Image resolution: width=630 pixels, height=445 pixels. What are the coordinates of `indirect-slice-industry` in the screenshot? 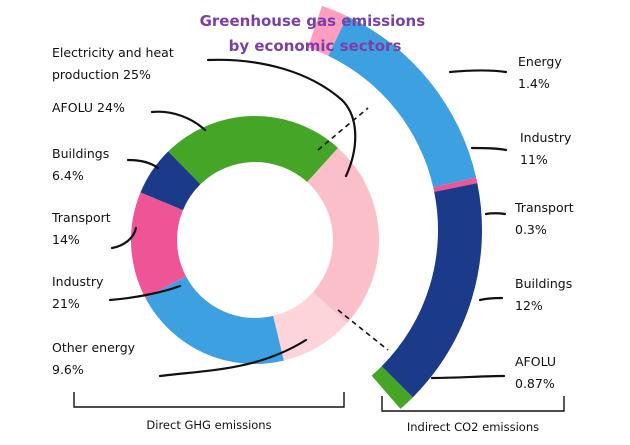 It's located at (402, 102).